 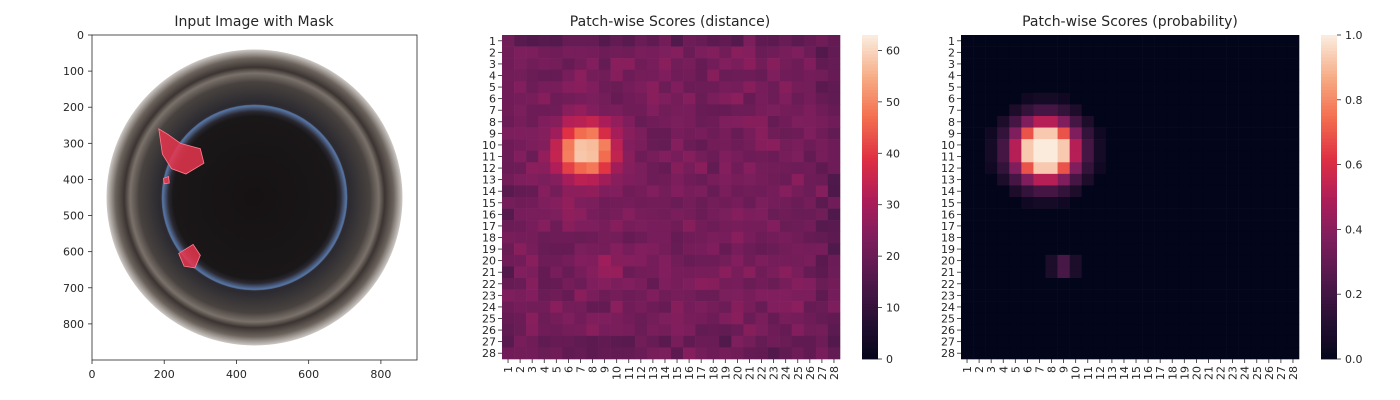 What do you see at coordinates (1245, 373) in the screenshot?
I see `col-tick-label: 24` at bounding box center [1245, 373].